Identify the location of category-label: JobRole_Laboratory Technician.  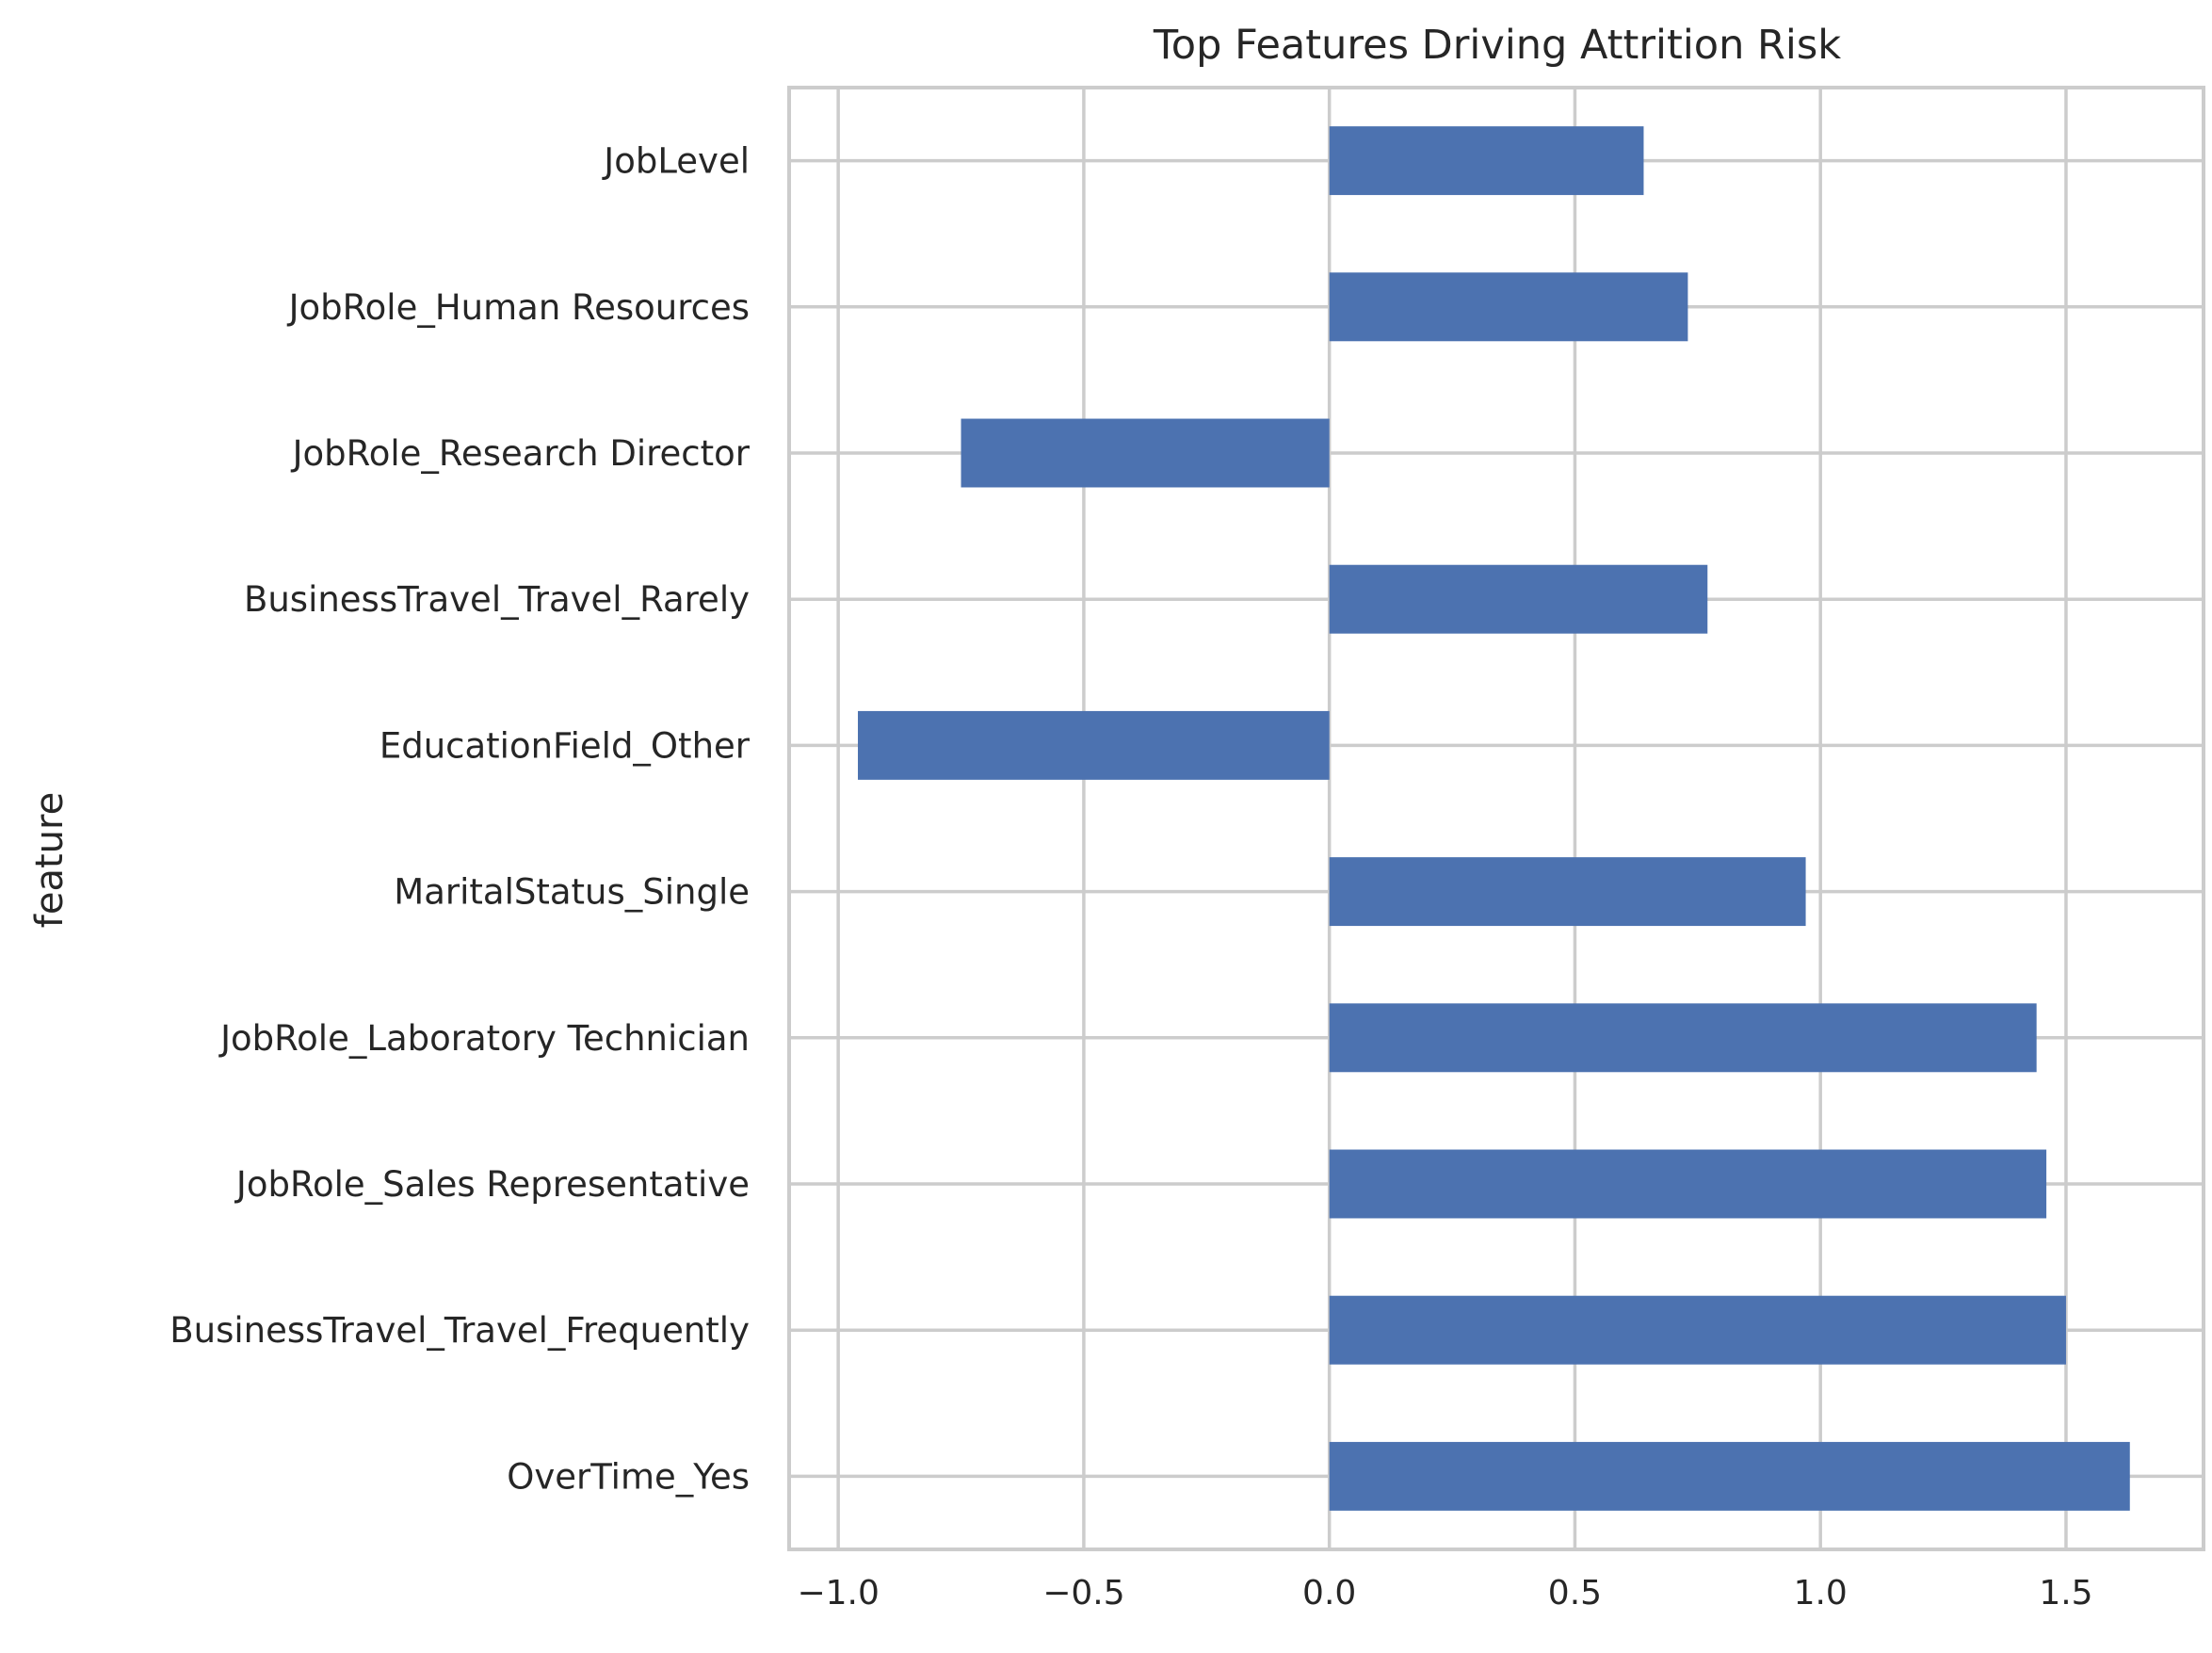
(484, 1038).